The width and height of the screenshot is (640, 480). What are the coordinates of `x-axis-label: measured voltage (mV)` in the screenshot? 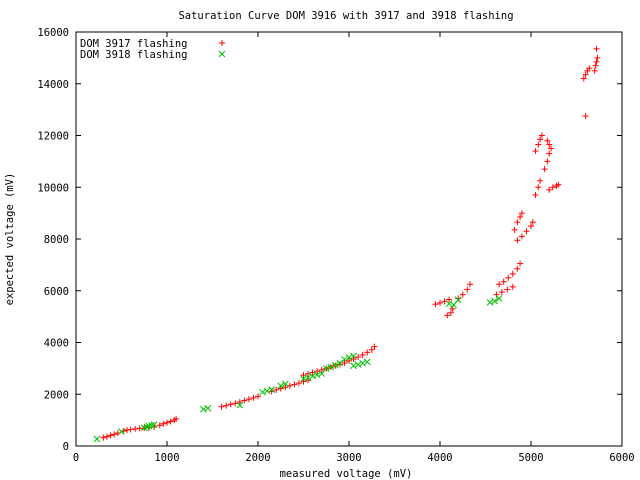 It's located at (346, 474).